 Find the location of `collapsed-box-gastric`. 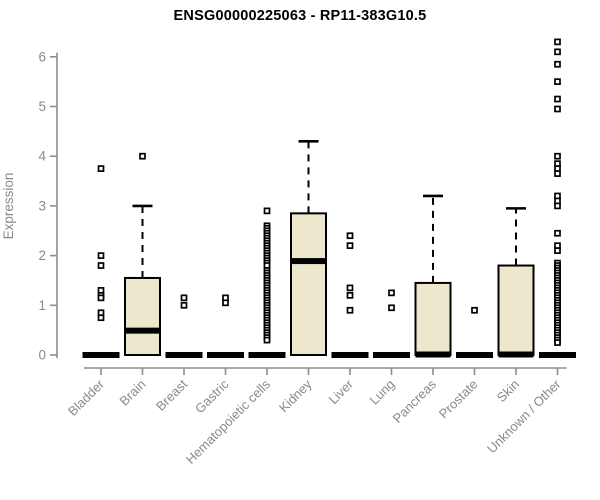

collapsed-box-gastric is located at coordinates (225, 355).